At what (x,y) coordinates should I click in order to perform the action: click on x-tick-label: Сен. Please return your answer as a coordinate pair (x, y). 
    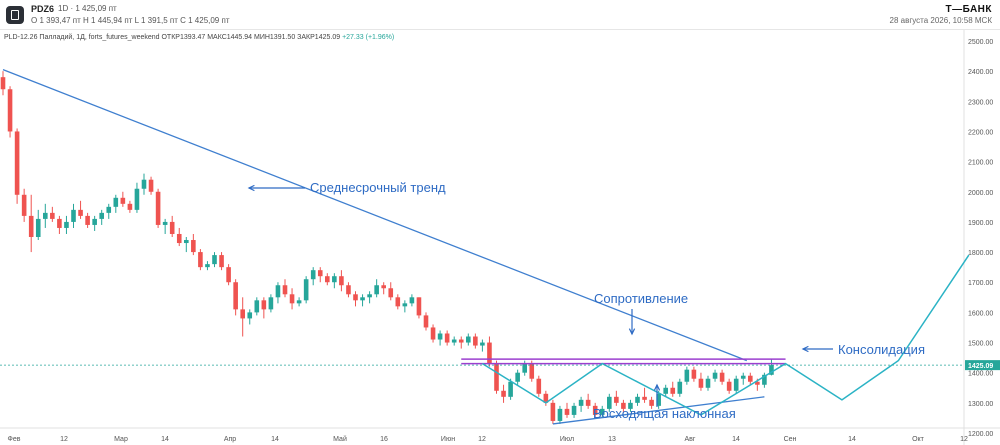
    Looking at the image, I should click on (790, 439).